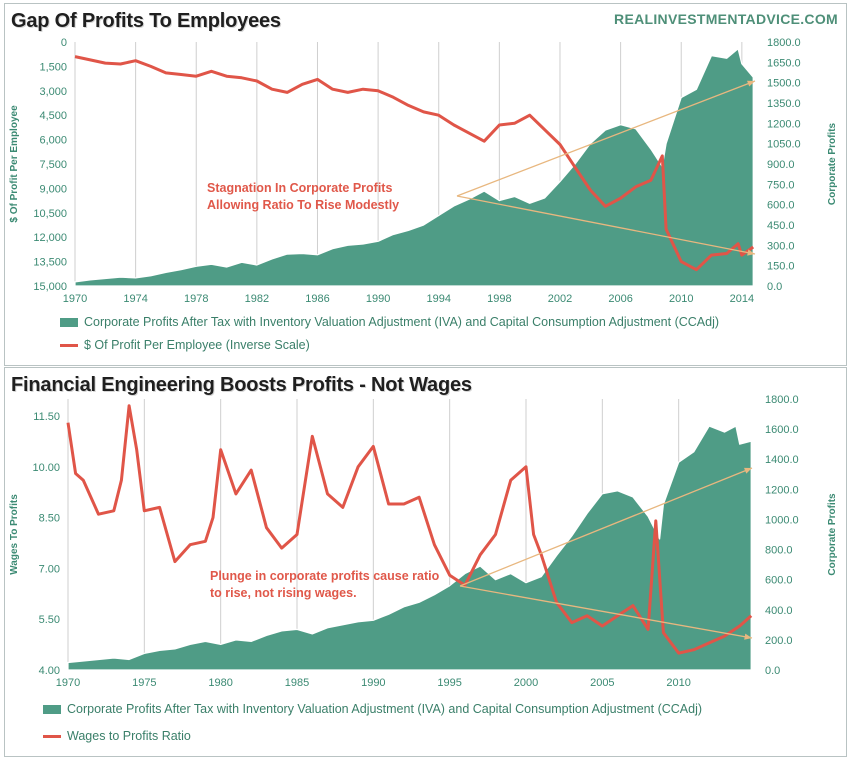 This screenshot has height=761, width=852. What do you see at coordinates (784, 84) in the screenshot?
I see `y-right-tick-label: 1500.0` at bounding box center [784, 84].